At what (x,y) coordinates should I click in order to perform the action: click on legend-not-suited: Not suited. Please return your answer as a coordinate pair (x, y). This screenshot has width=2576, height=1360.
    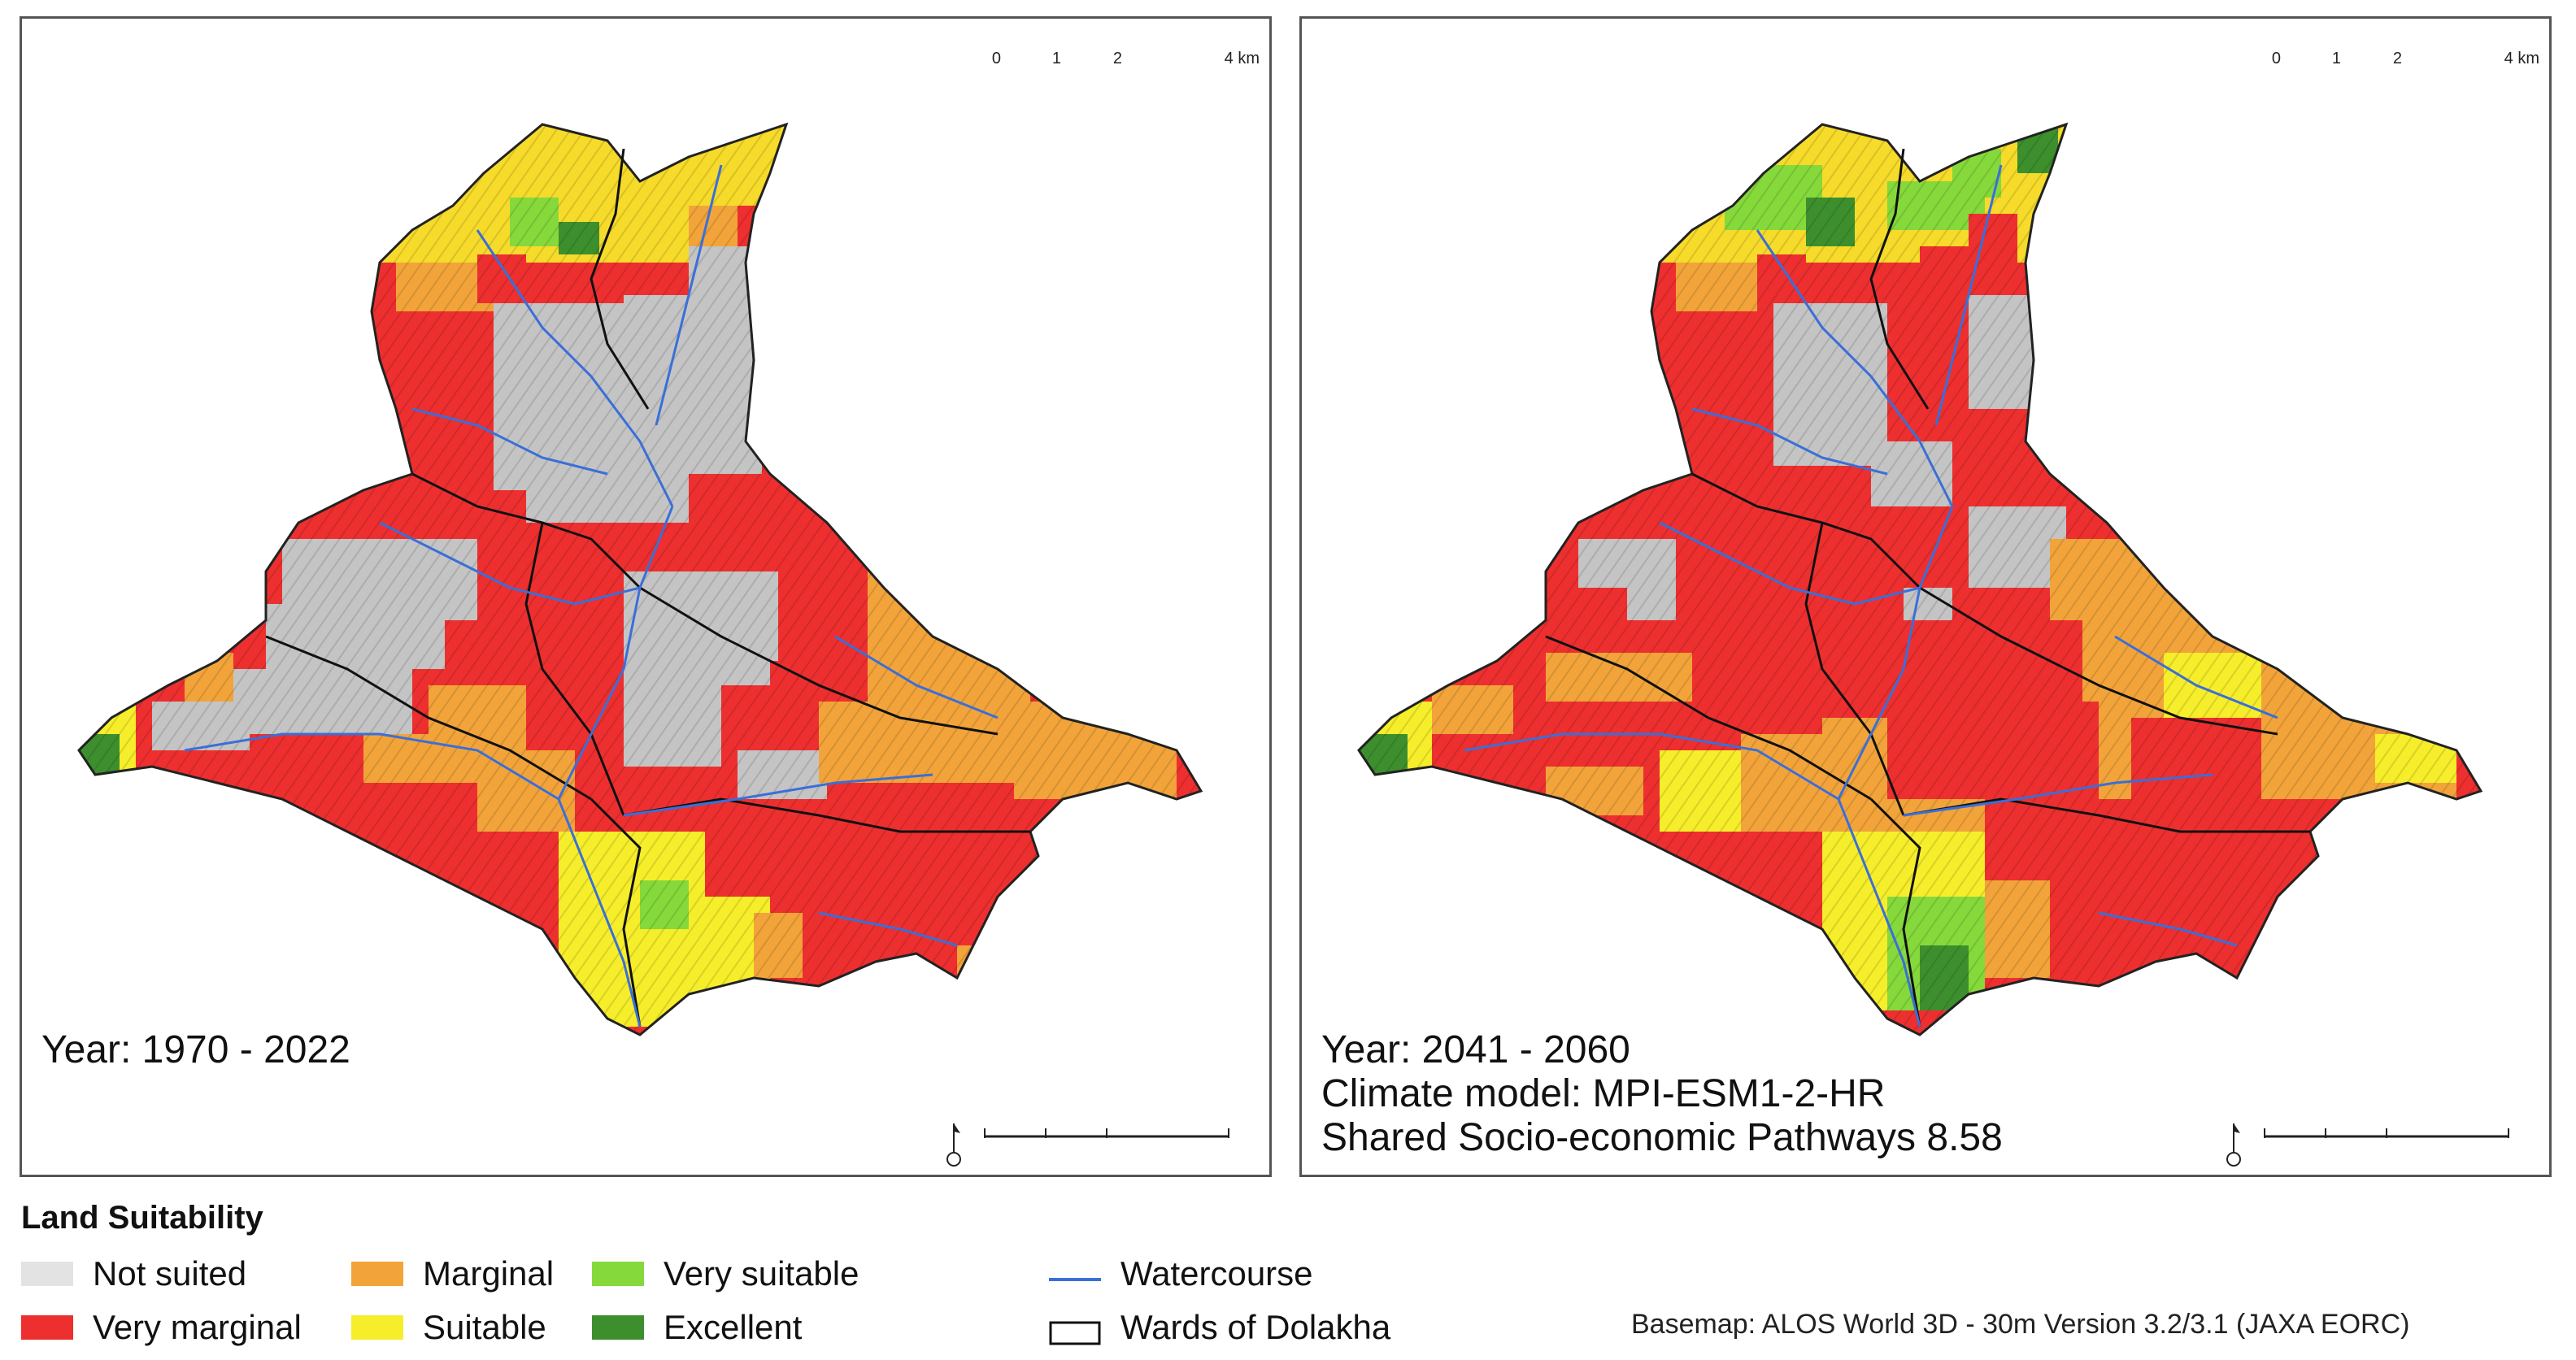
    Looking at the image, I should click on (133, 1274).